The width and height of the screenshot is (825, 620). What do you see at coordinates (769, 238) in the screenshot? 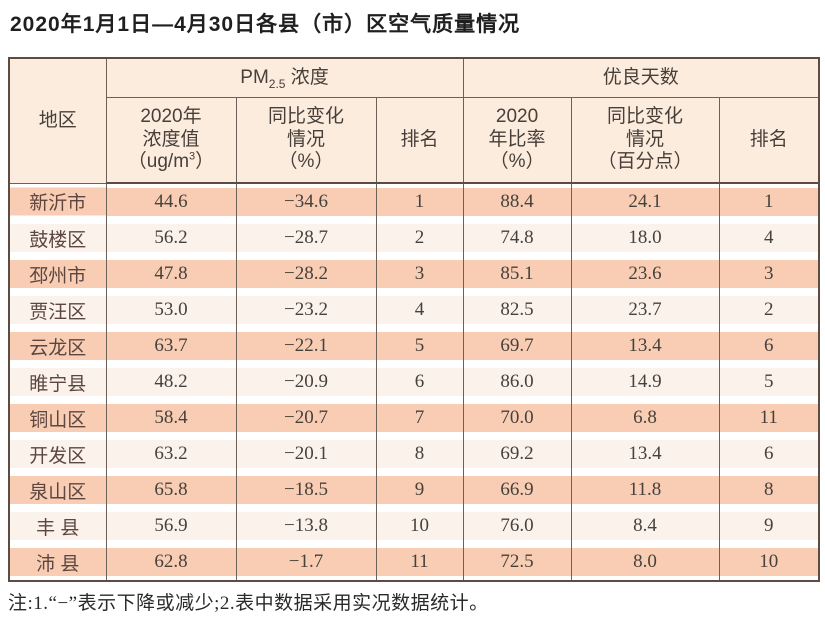
I see `days-rank-cell: 4` at bounding box center [769, 238].